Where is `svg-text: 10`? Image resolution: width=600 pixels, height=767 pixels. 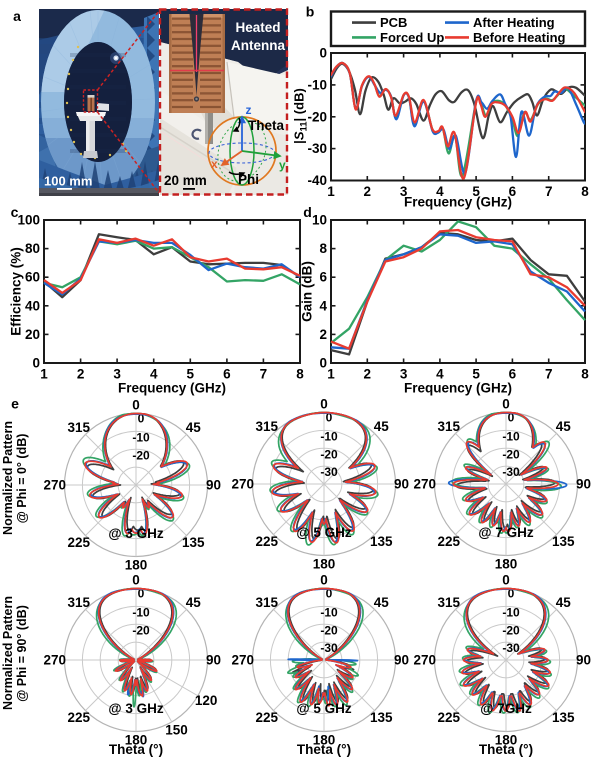 svg-text: 10 is located at coordinates (319, 220).